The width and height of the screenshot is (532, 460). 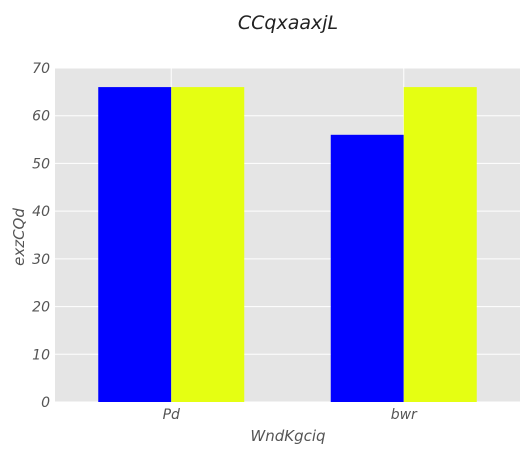 What do you see at coordinates (41, 308) in the screenshot?
I see `y-tick-label: 20` at bounding box center [41, 308].